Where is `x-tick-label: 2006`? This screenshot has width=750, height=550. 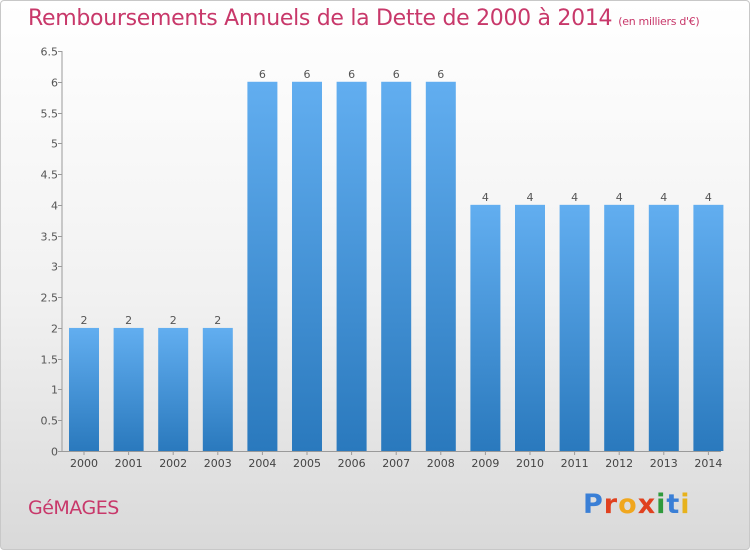 x-tick-label: 2006 is located at coordinates (352, 463).